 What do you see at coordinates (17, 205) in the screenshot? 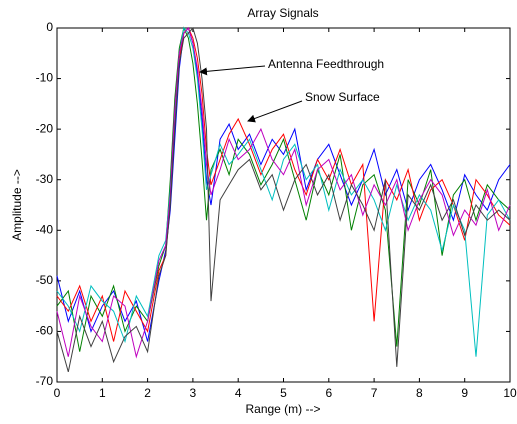
I see `y-axis-label: Amplitude -->` at bounding box center [17, 205].